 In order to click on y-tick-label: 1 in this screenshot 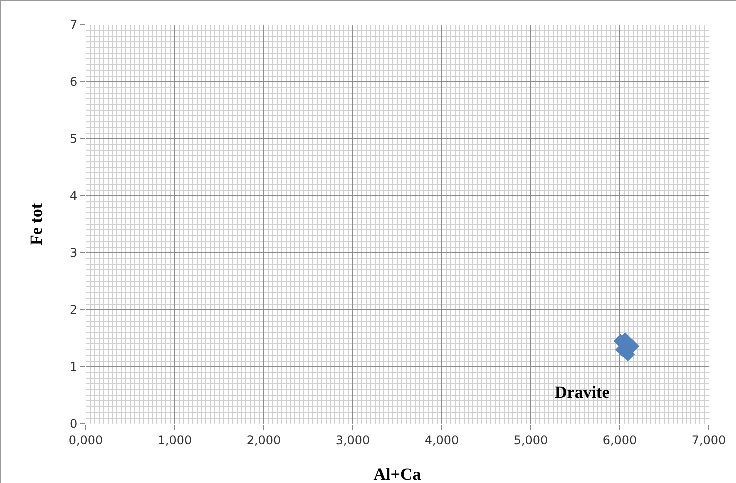, I will do `click(74, 367)`.